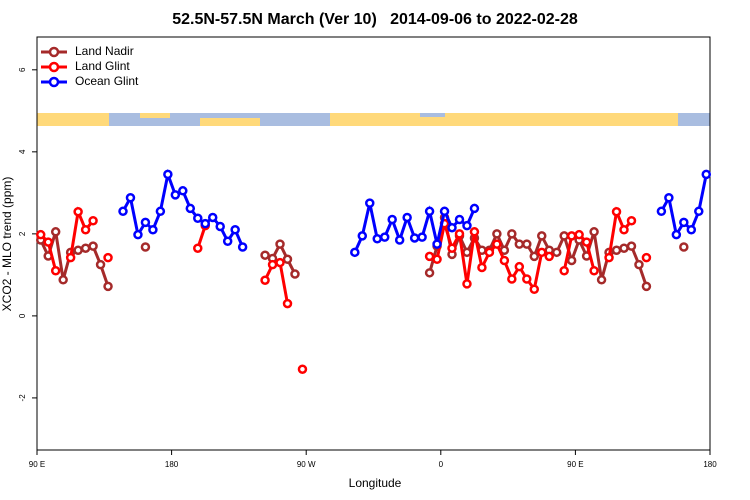 Image resolution: width=750 pixels, height=500 pixels. I want to click on y-tick-label: 6, so click(22, 69).